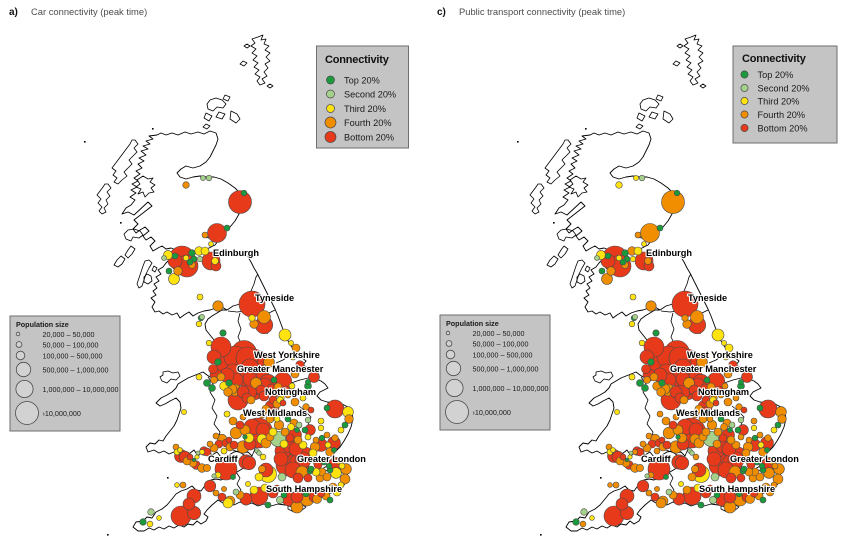 This screenshot has height=552, width=850. I want to click on svg-text: c), so click(441, 12).